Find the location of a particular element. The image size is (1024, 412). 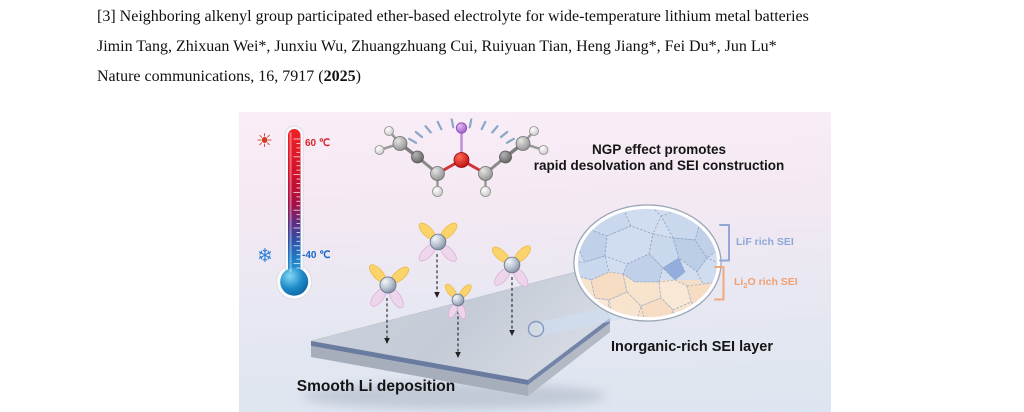

cold-temperature-label: -40 ℃ is located at coordinates (316, 255).